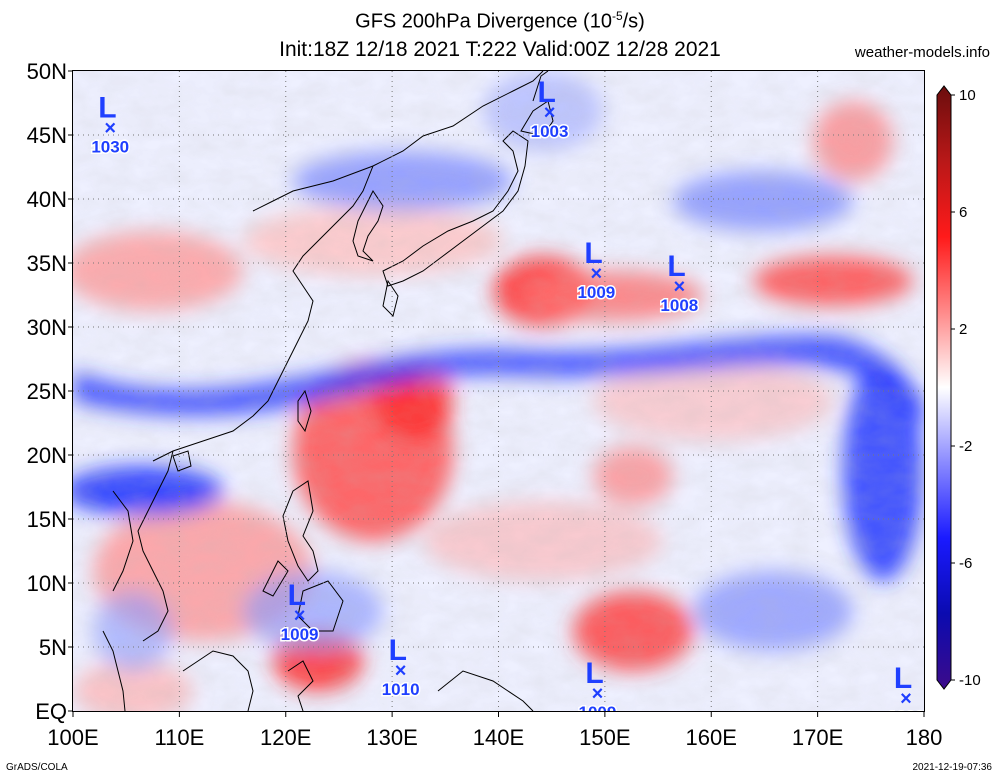  Describe the element at coordinates (550, 131) in the screenshot. I see `low-pressure: 1003` at that location.